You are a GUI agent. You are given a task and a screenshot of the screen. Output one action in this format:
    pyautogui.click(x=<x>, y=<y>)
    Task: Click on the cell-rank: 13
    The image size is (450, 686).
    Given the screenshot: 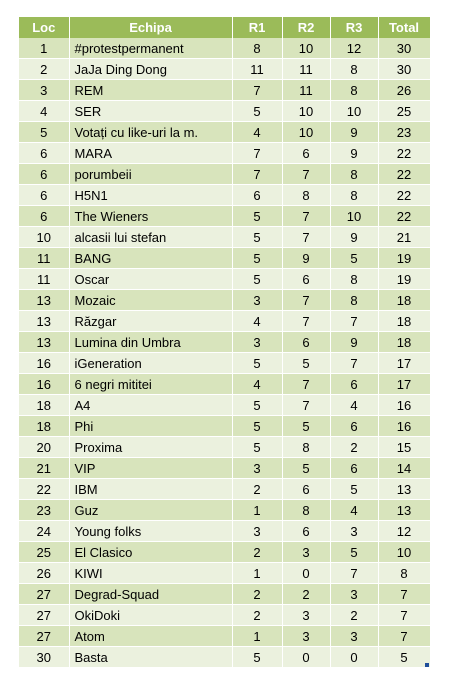 What is the action you would take?
    pyautogui.click(x=44, y=321)
    